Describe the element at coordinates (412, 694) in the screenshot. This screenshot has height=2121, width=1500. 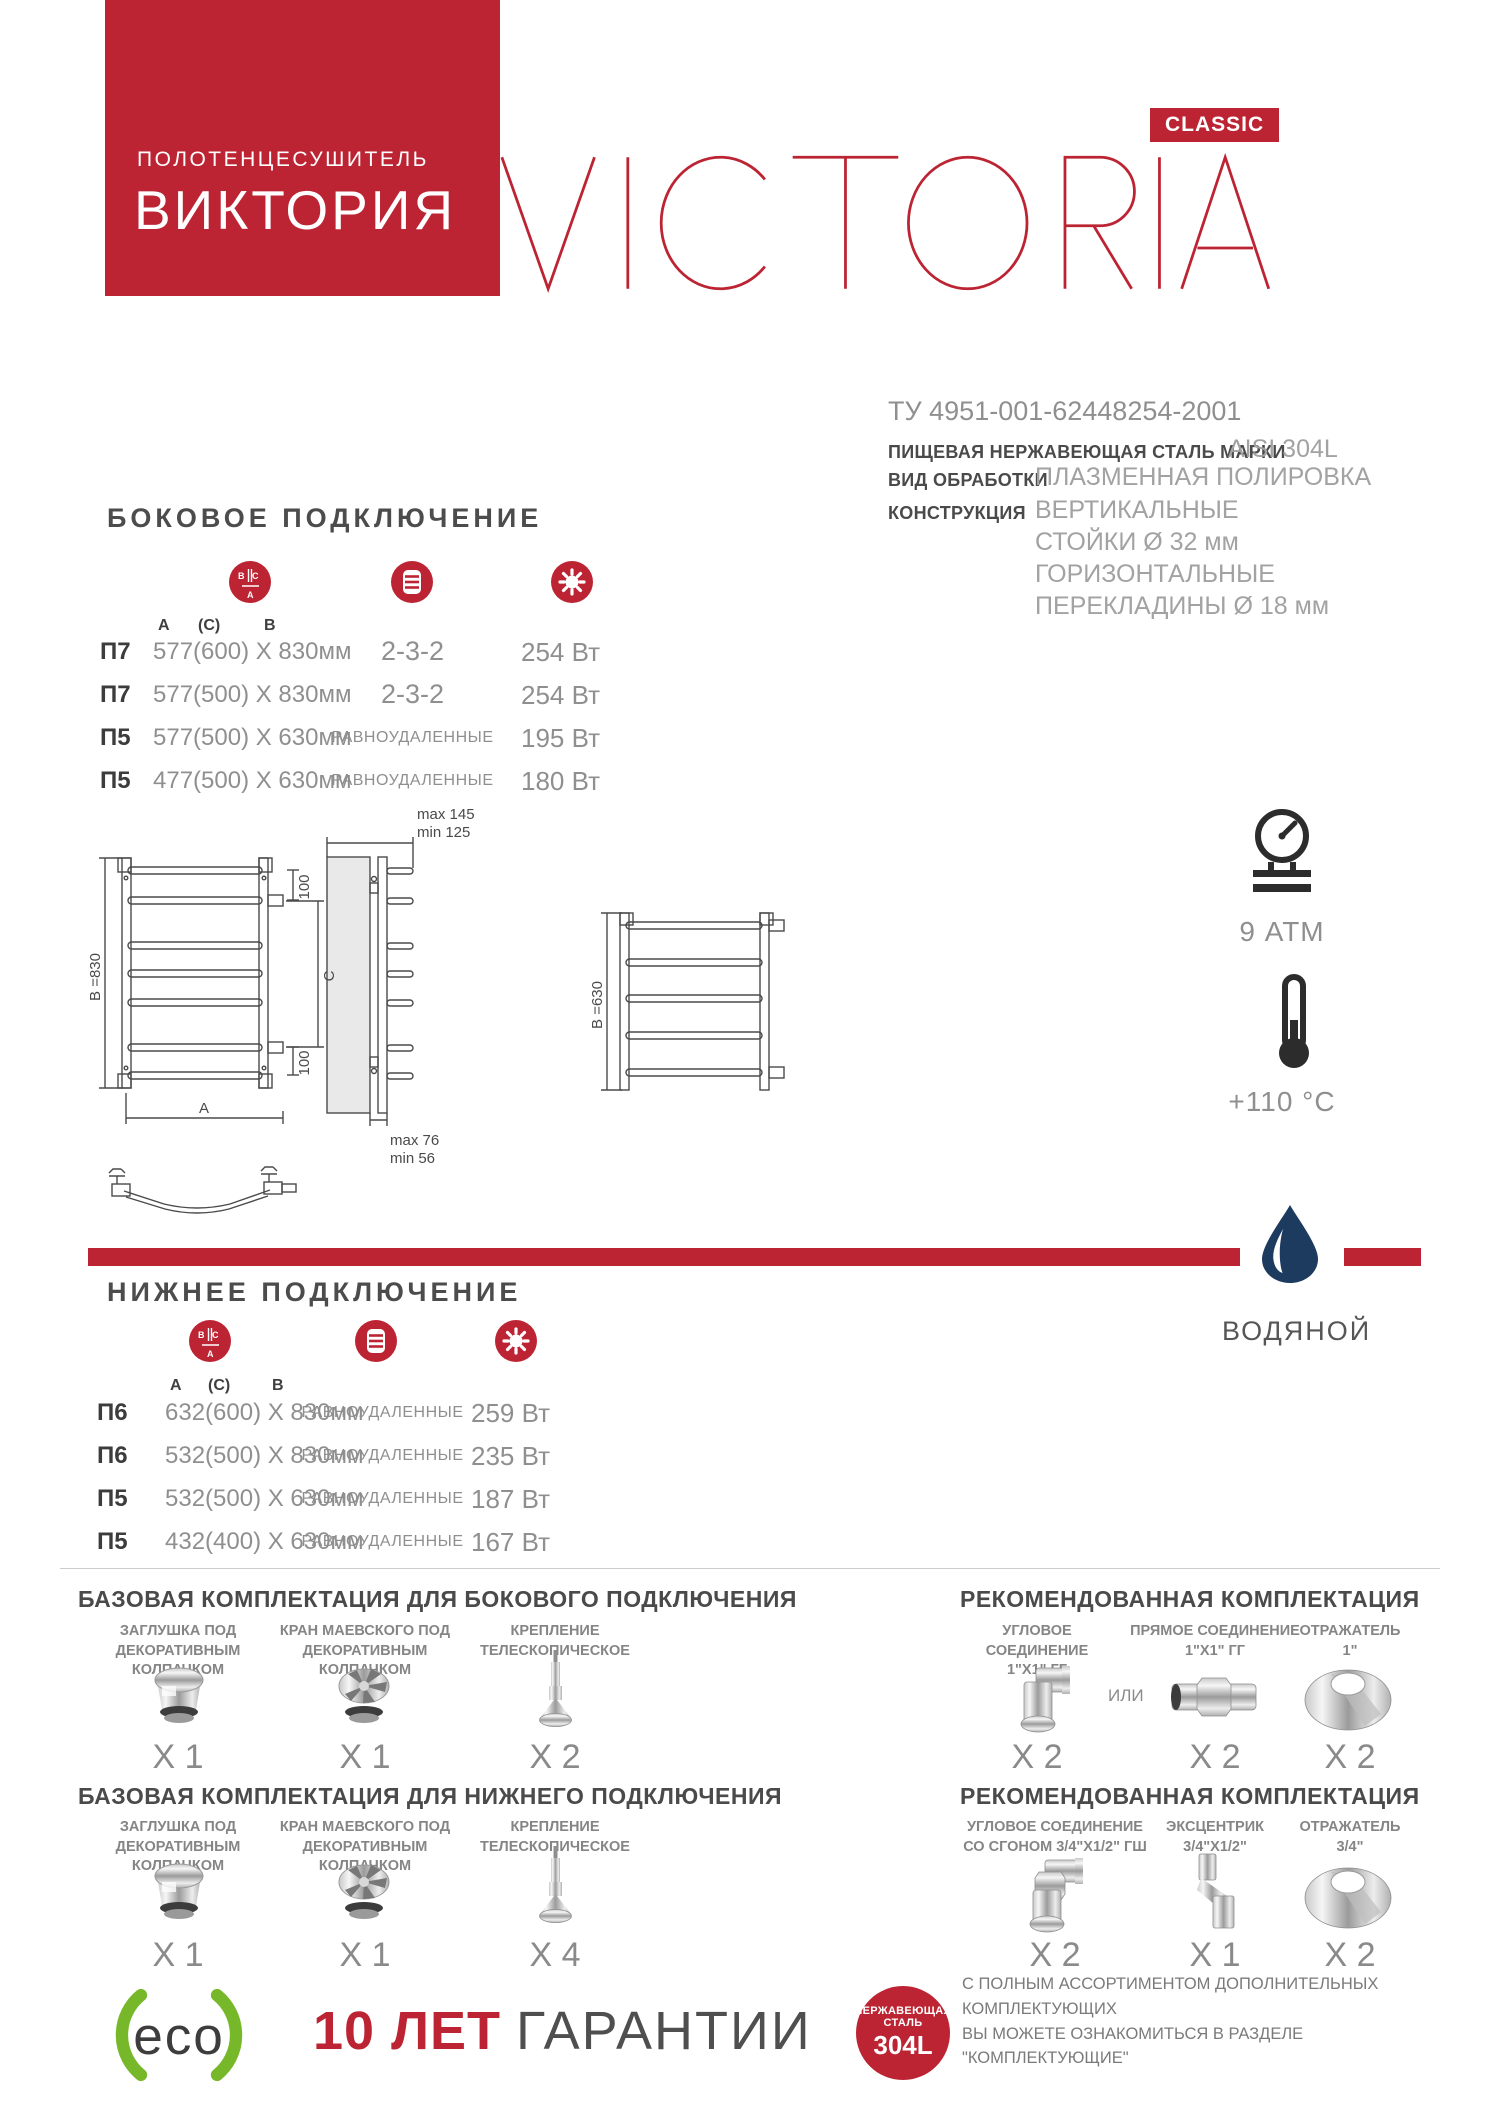
I see `table-row-layout: 2-3-2` at that location.